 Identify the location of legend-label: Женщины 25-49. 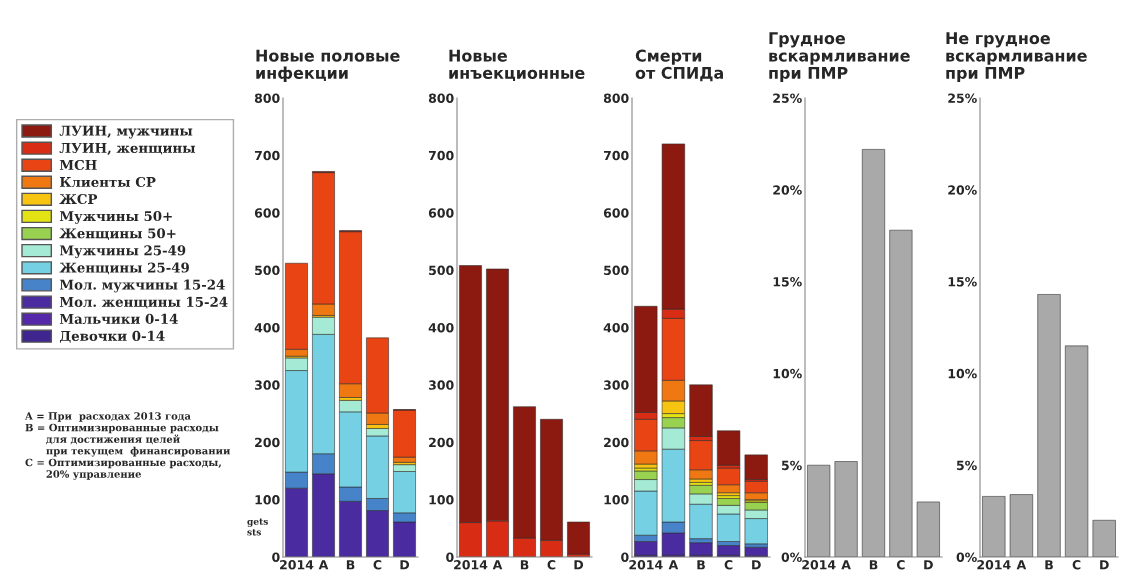
(124, 268).